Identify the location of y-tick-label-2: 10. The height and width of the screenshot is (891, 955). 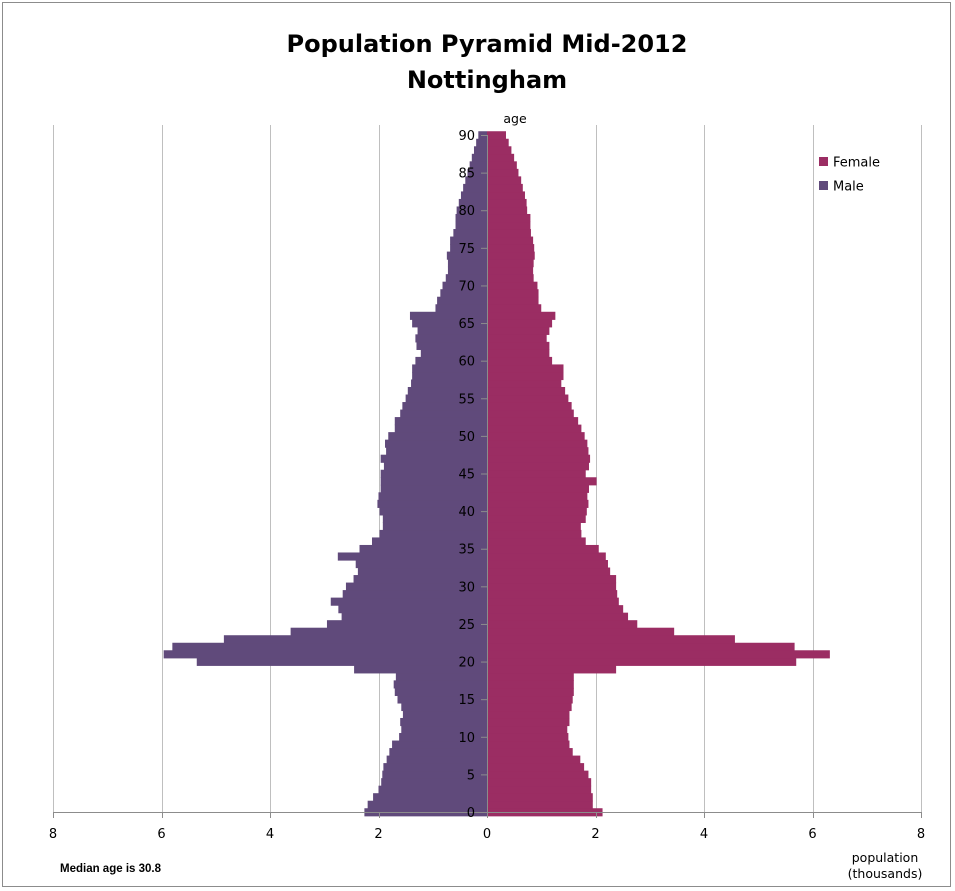
(466, 738).